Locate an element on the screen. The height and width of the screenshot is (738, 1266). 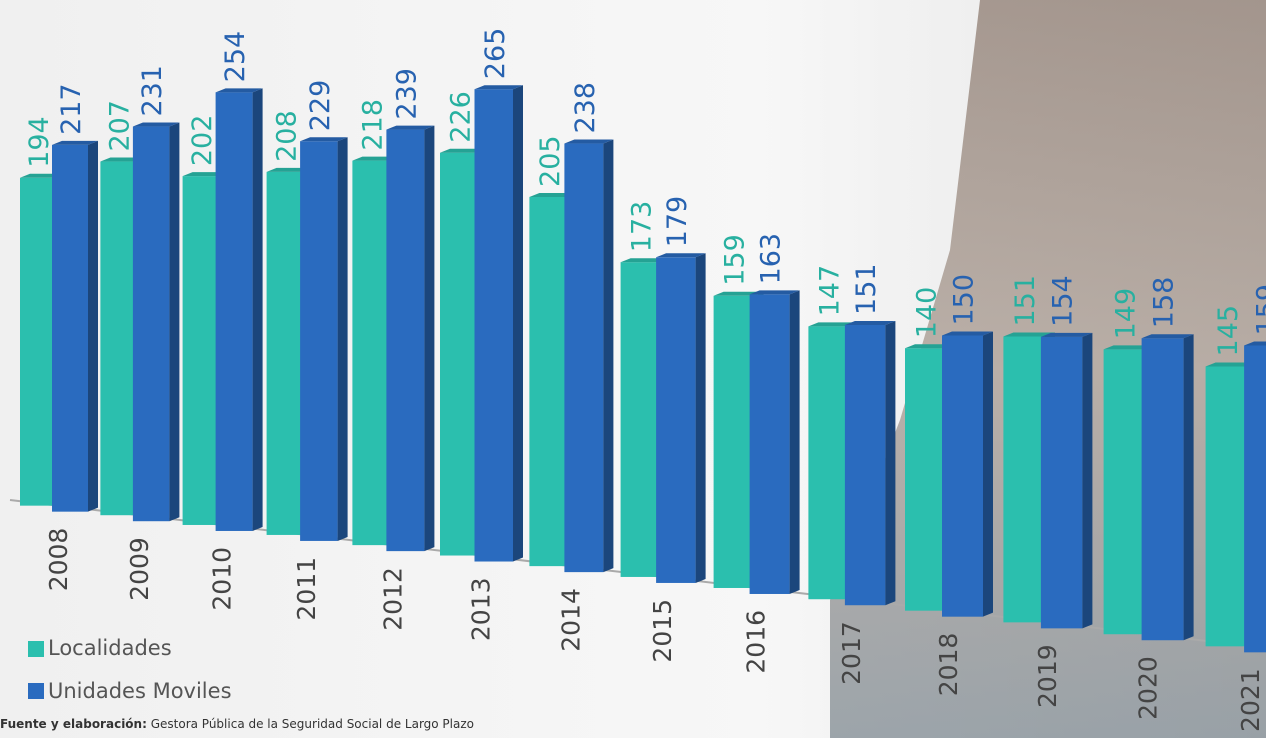
value-label: 163 is located at coordinates (771, 259).